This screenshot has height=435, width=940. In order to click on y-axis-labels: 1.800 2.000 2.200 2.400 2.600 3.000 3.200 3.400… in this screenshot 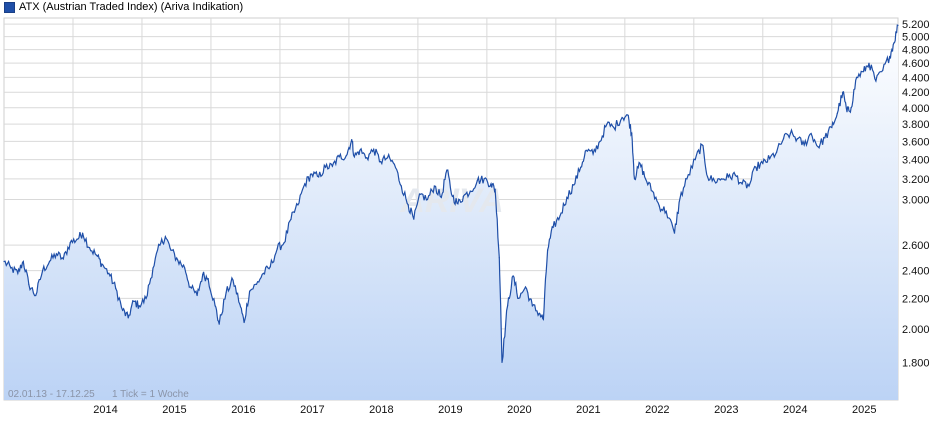, I will do `click(916, 194)`.